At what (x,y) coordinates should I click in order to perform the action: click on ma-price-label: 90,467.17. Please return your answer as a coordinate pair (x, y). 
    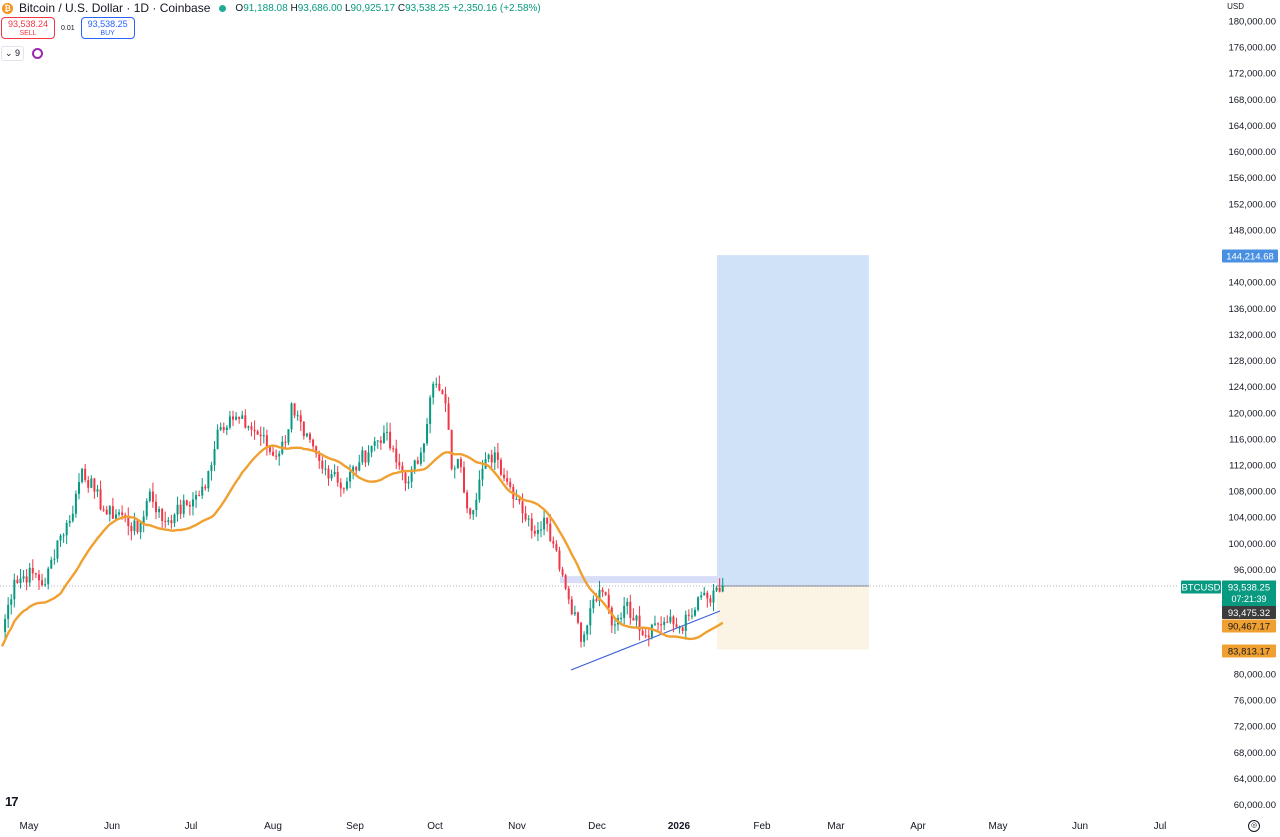
    Looking at the image, I should click on (1249, 627).